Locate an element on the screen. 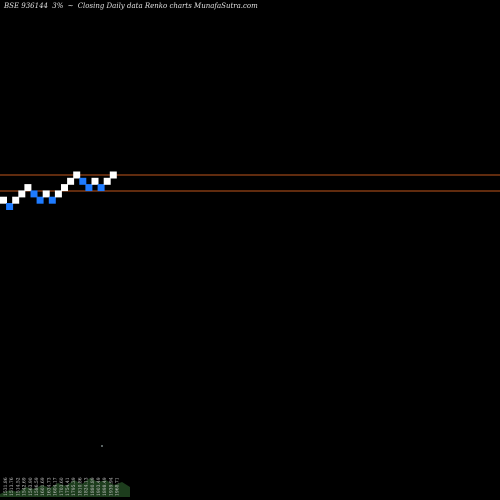 This screenshot has width=500, height=500. volume-label: 1903.49 is located at coordinates (99, 486).